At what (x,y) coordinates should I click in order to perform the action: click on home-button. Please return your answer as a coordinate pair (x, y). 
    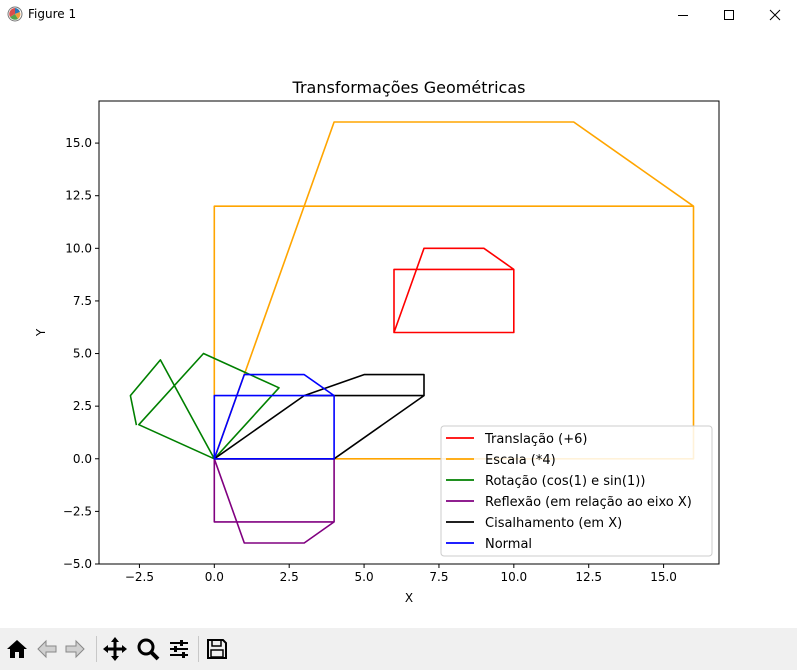
    Looking at the image, I should click on (17, 649).